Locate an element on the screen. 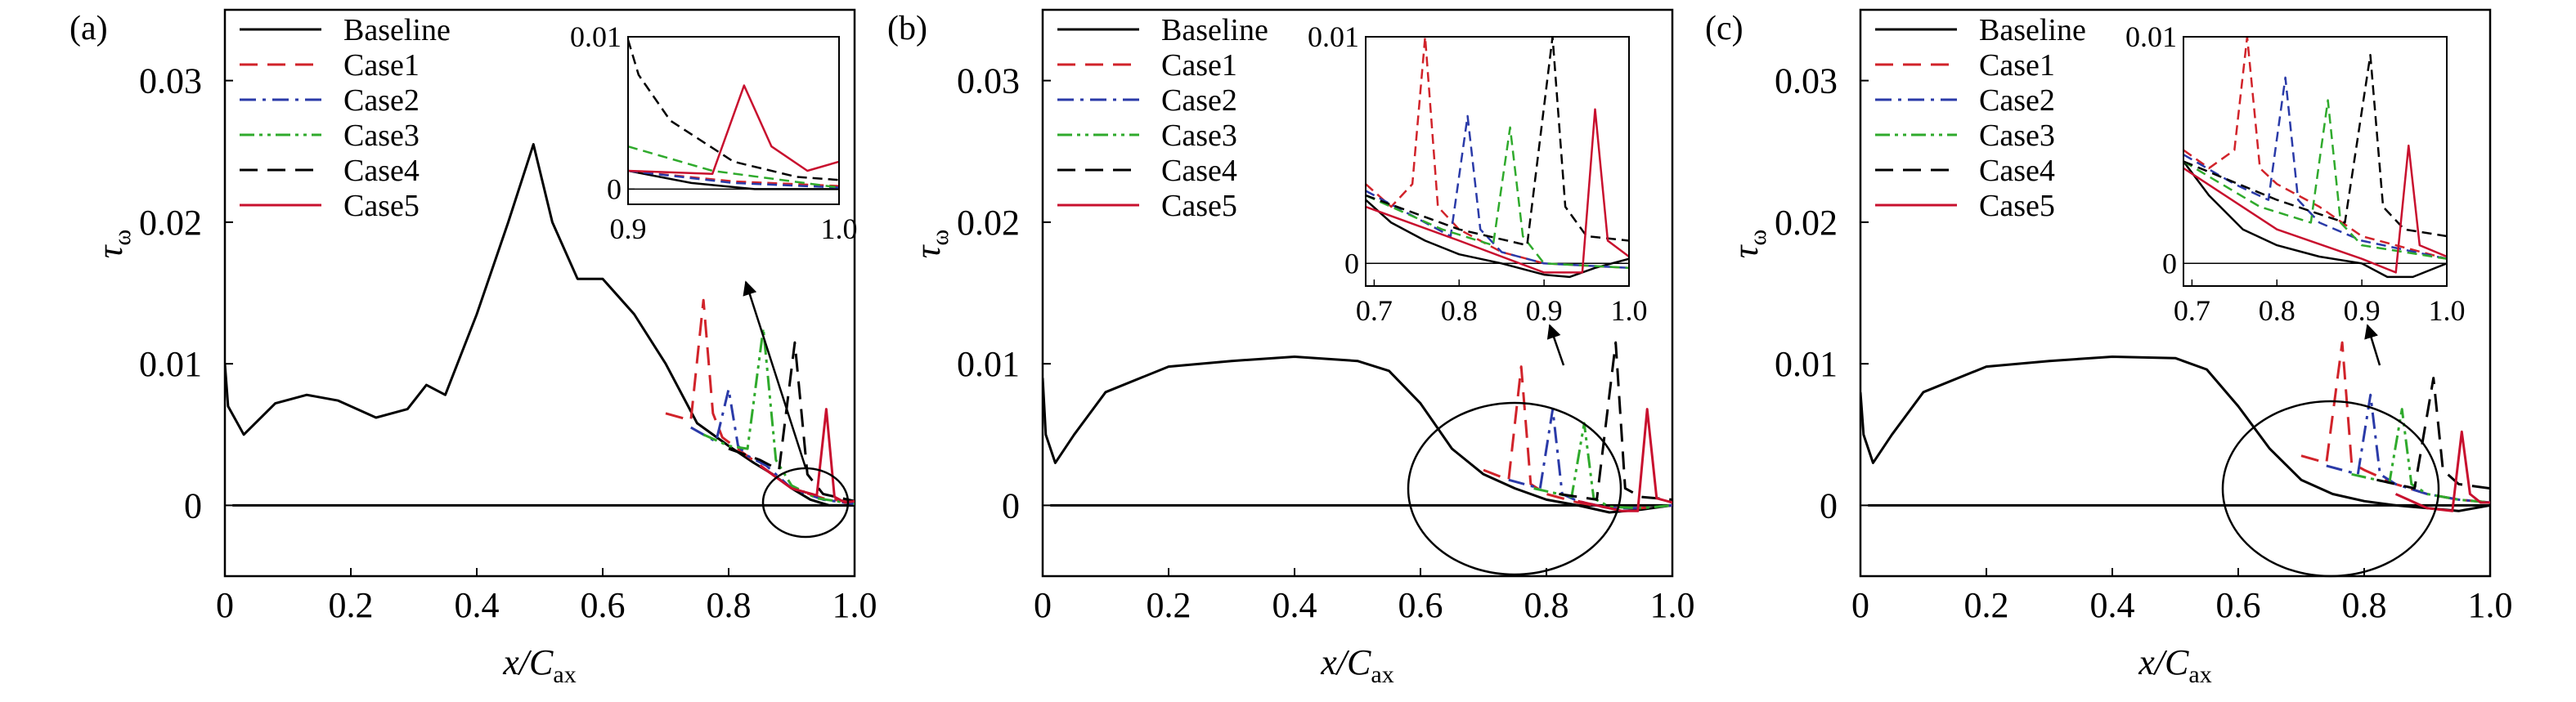 The width and height of the screenshot is (2576, 702). inset-plot: 0.9 1.0 0 0.01 is located at coordinates (714, 132).